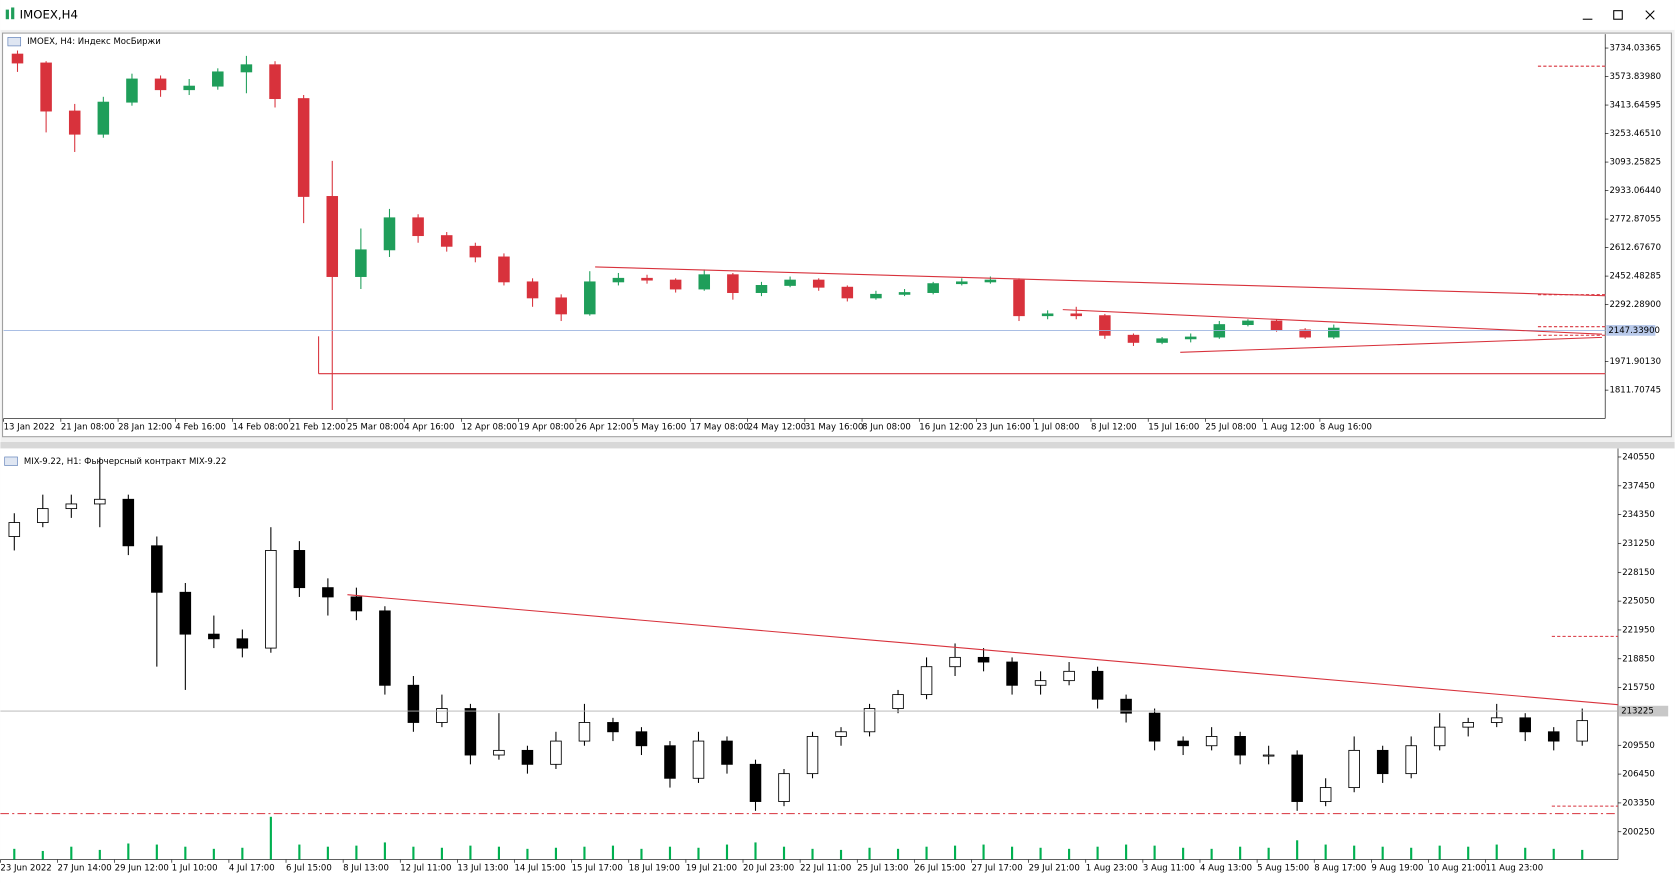 This screenshot has width=1675, height=883. What do you see at coordinates (1638, 515) in the screenshot?
I see `y-tick-label: 234350` at bounding box center [1638, 515].